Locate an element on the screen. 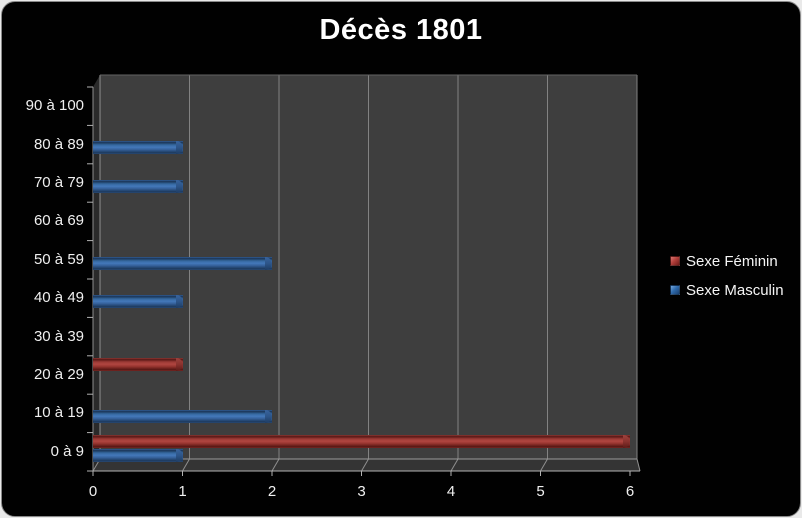 This screenshot has width=802, height=518. x-axis-label-3: 3 is located at coordinates (361, 491).